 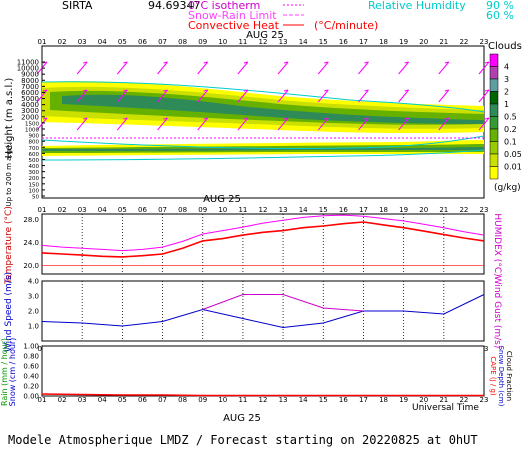 What do you see at coordinates (303, 210) in the screenshot?
I see `hour-tick-label: 14` at bounding box center [303, 210].